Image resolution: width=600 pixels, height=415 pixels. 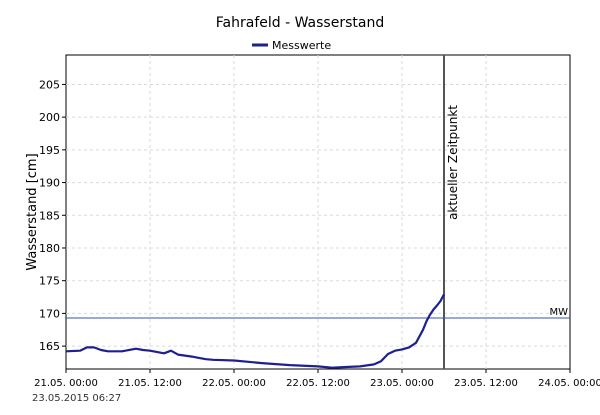 I want to click on y-tick-label: 195, so click(x=49, y=150).